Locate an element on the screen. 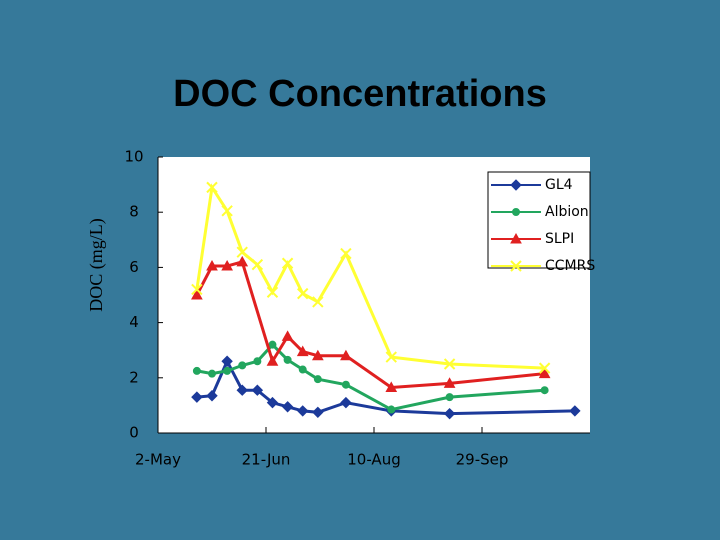 This screenshot has width=720, height=540. x-tick-label: 2-May is located at coordinates (158, 460).